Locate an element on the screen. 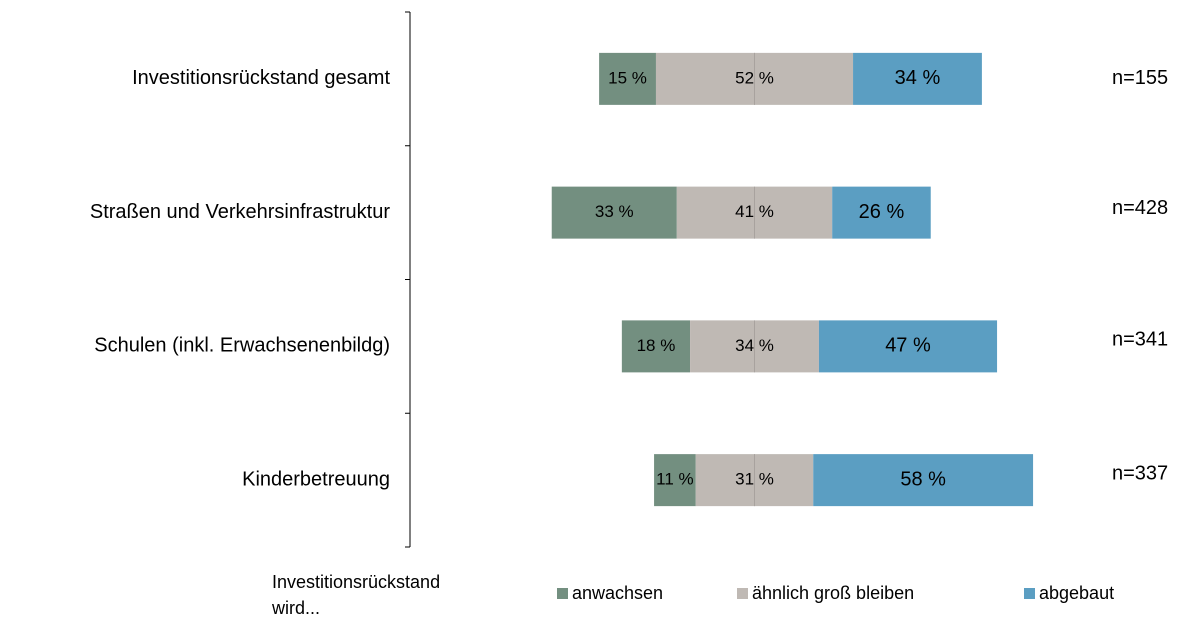  value-label: 15 % is located at coordinates (627, 77).